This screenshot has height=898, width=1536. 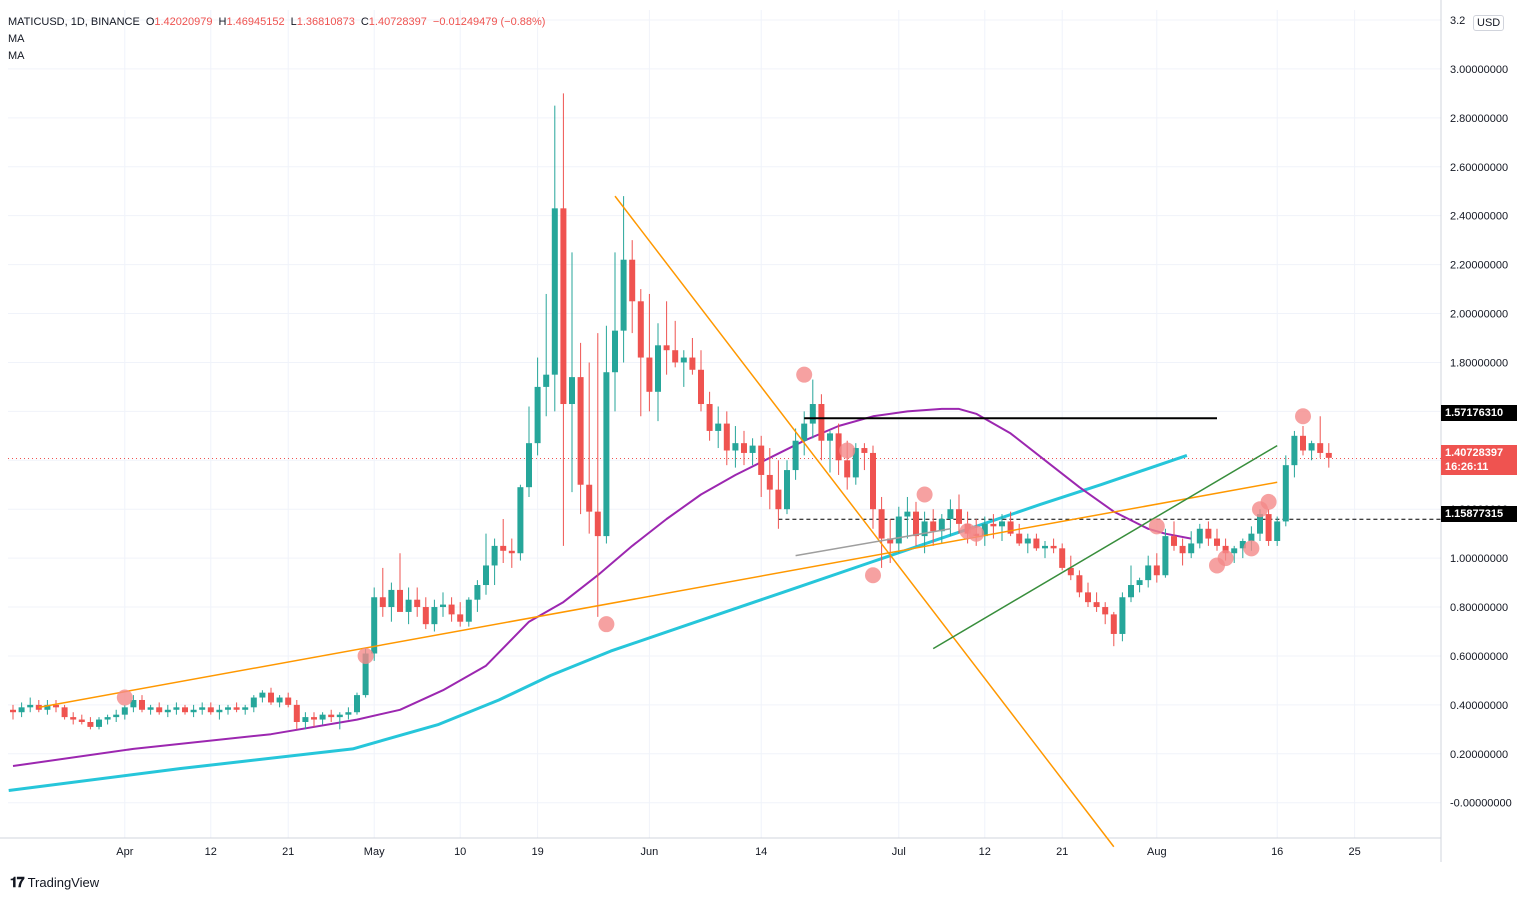 What do you see at coordinates (222, 22) in the screenshot?
I see `high-label: H` at bounding box center [222, 22].